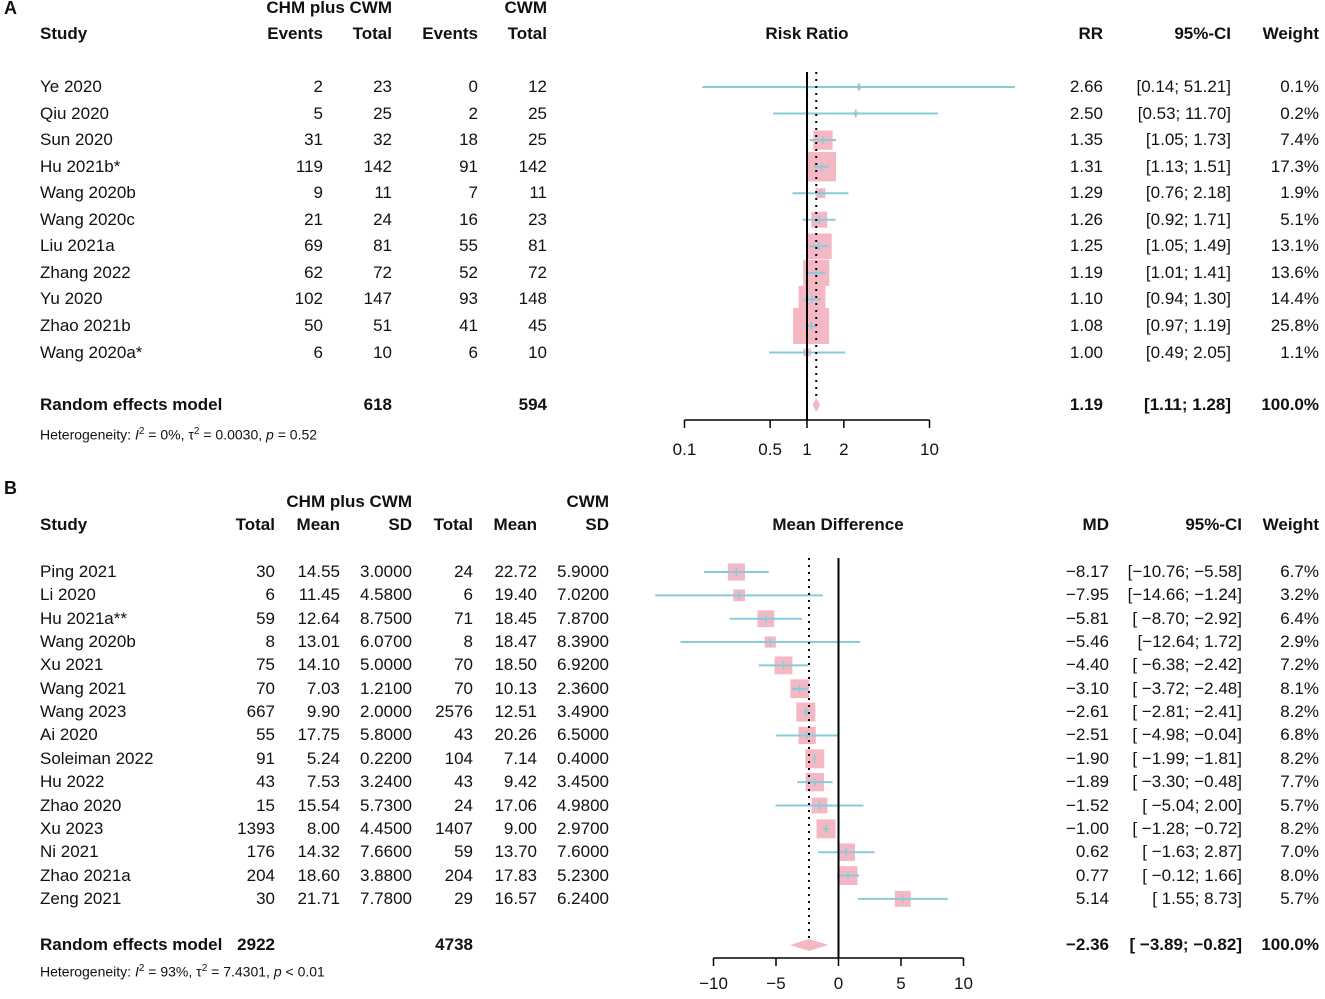 This screenshot has width=1325, height=999. I want to click on total-treatment: 55, so click(265, 735).